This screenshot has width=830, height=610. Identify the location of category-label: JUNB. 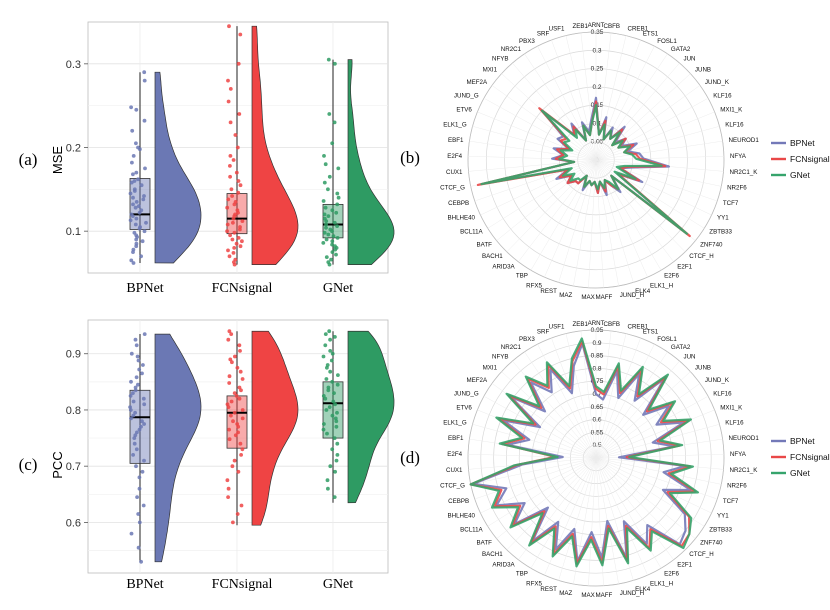
(703, 70).